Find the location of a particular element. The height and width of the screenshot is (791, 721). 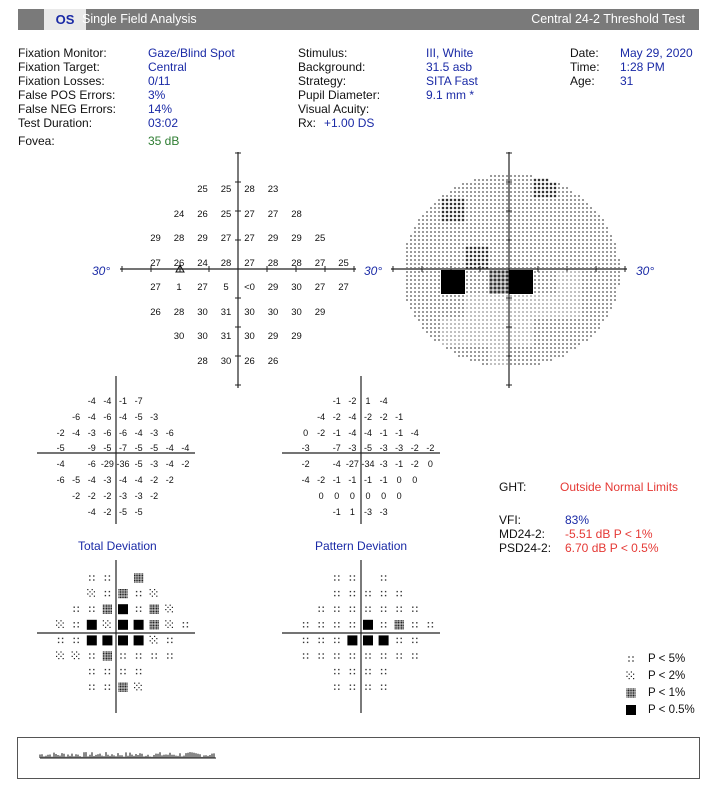

threshold-point-value: 28 is located at coordinates (179, 312).